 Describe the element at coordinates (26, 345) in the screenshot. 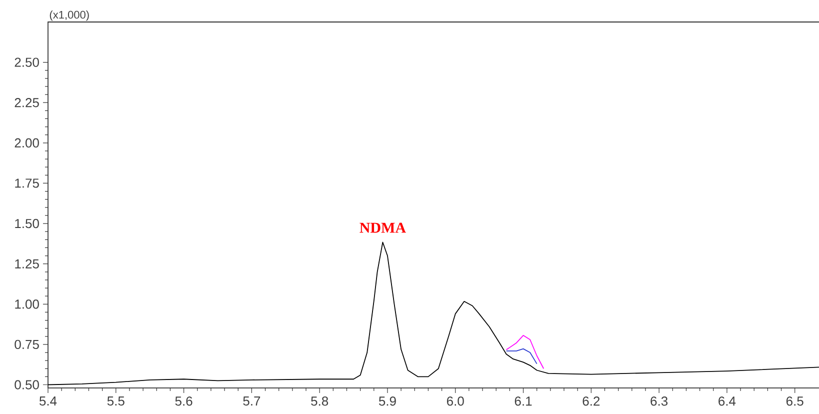

I see `y-tick-label: 0.75` at that location.